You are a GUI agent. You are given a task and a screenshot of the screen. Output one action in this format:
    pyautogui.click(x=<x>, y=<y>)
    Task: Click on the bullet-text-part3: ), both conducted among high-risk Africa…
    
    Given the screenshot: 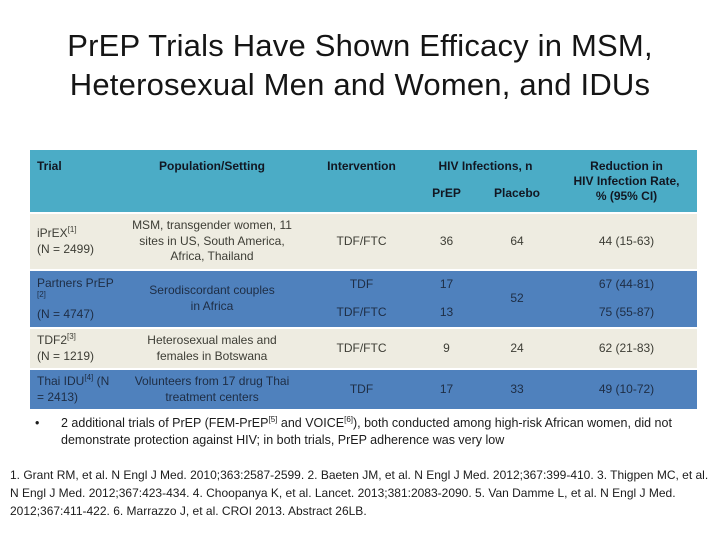 What is the action you would take?
    pyautogui.click(x=366, y=432)
    